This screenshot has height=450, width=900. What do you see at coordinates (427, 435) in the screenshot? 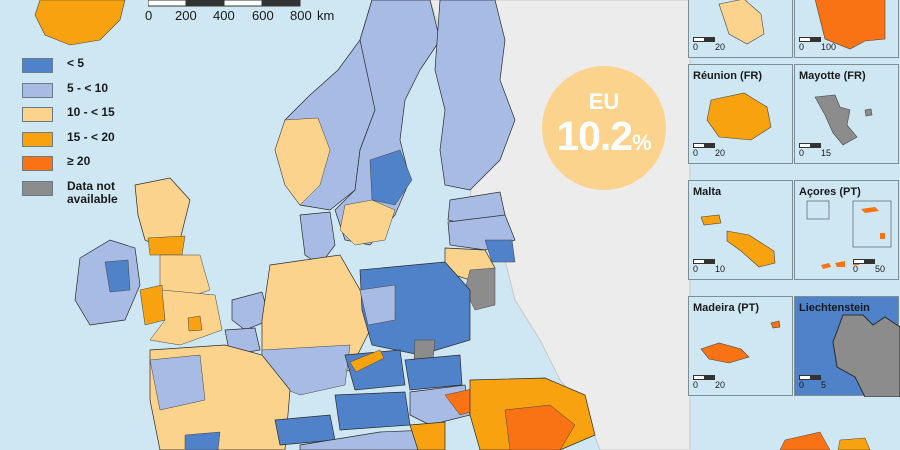
I see `region-slovenia` at bounding box center [427, 435].